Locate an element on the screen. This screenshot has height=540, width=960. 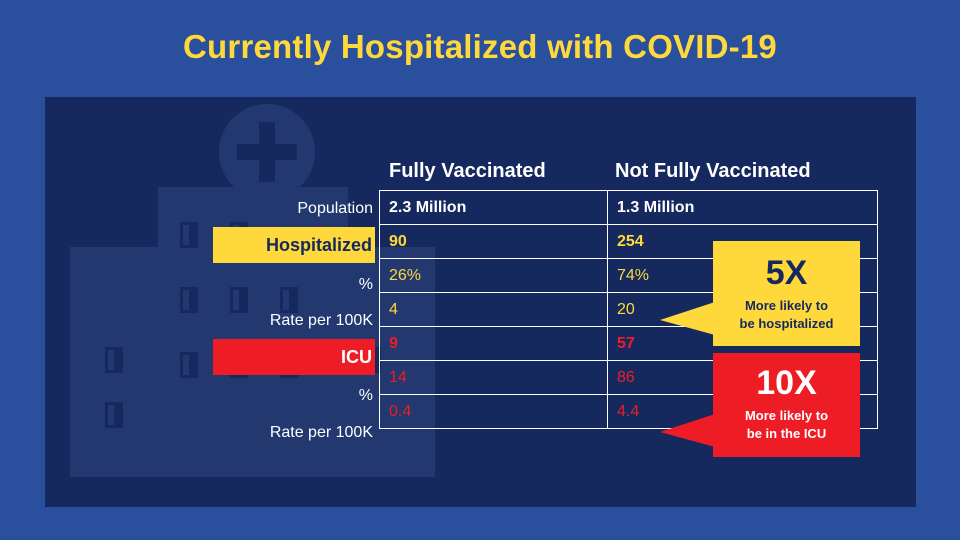
column-header-not-fully-vaccinated: Not Fully Vaccinated is located at coordinates (713, 171).